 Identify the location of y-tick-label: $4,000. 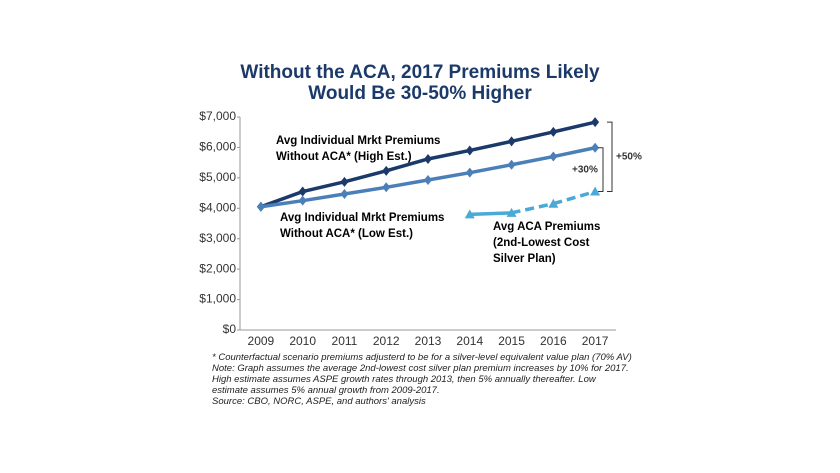
(217, 207).